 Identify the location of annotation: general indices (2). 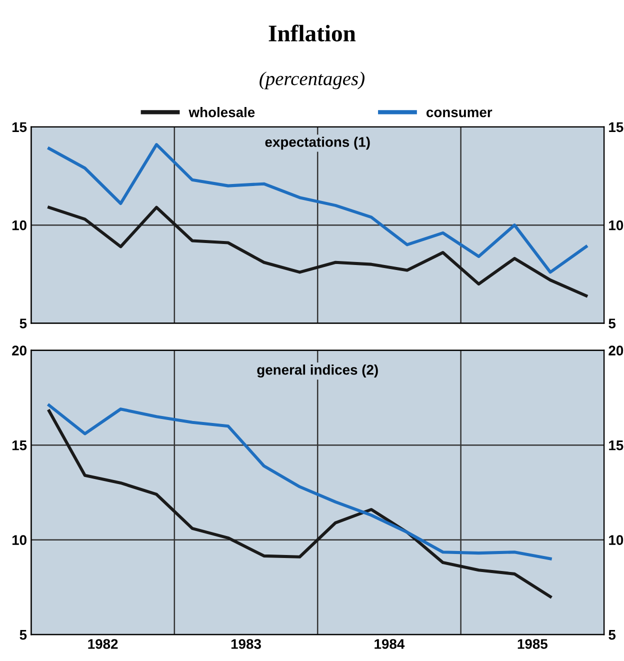
(317, 371).